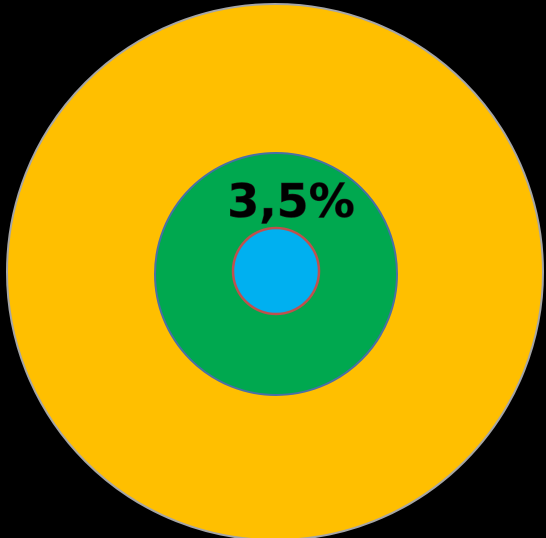 Image resolution: width=546 pixels, height=538 pixels. I want to click on percentage-label: 3,5%, so click(291, 201).